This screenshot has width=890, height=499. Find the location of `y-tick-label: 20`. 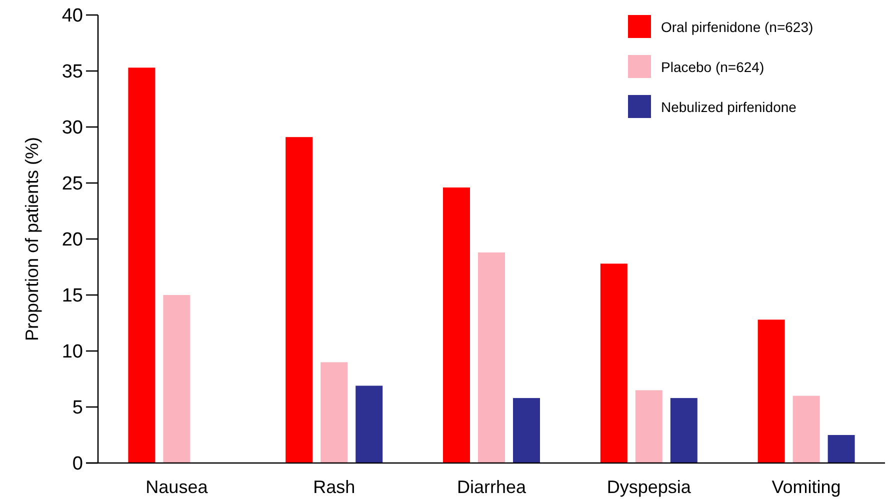

y-tick-label: 20 is located at coordinates (72, 240).